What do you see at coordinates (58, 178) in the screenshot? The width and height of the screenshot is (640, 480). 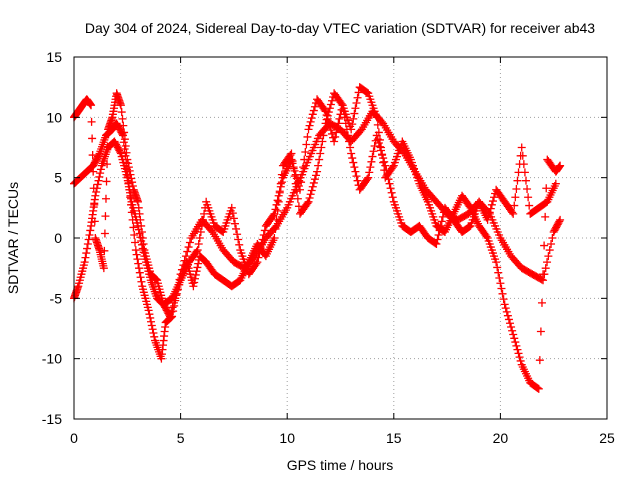 I see `y-tick-label: 5` at bounding box center [58, 178].